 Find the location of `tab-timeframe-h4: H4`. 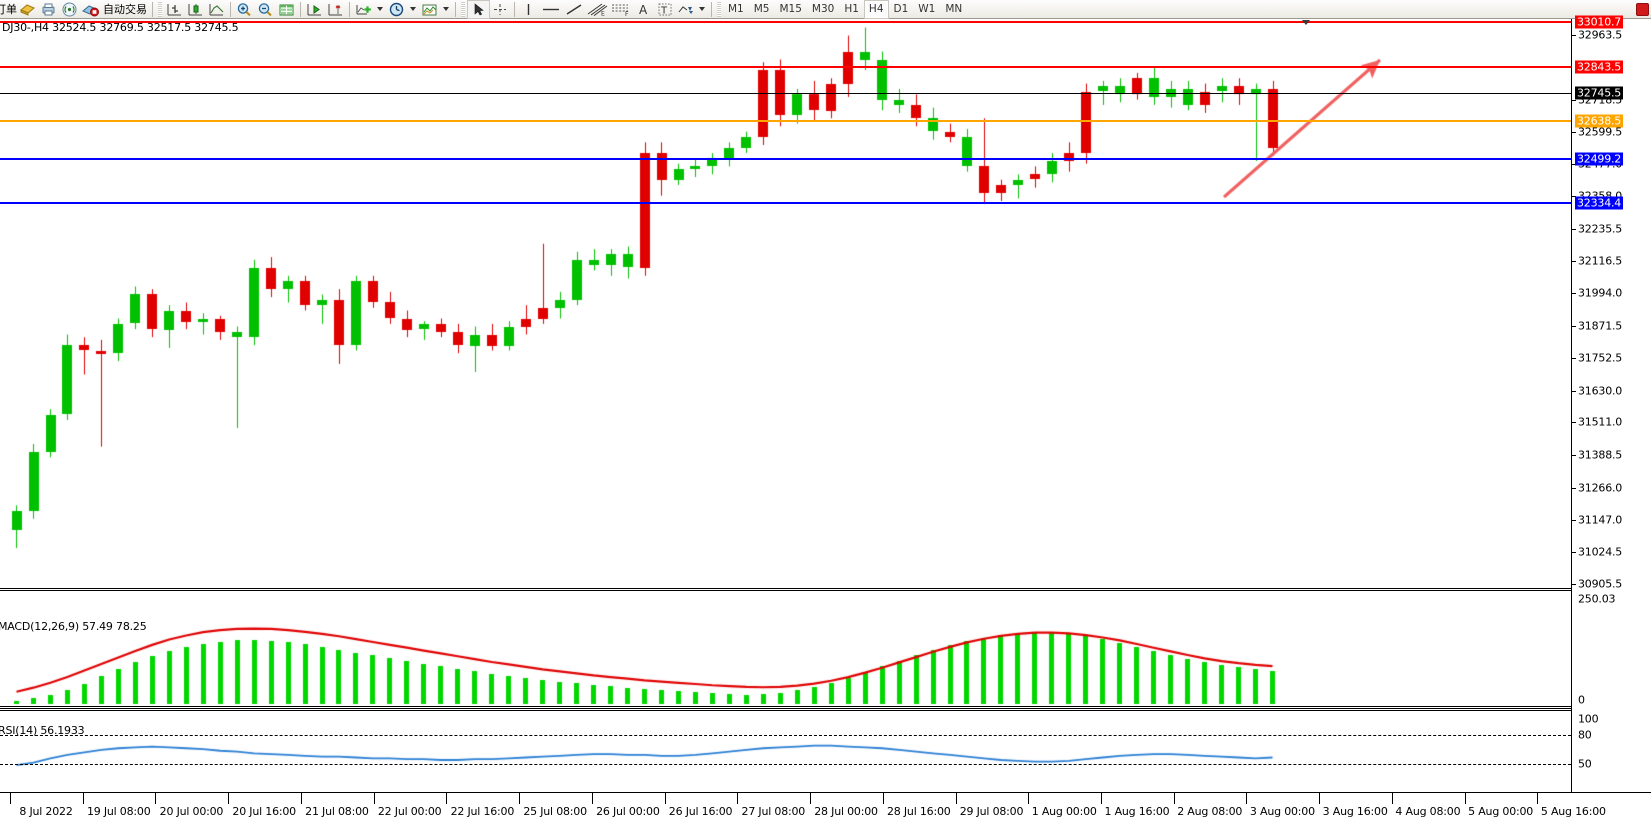

tab-timeframe-h4: H4 is located at coordinates (876, 9).